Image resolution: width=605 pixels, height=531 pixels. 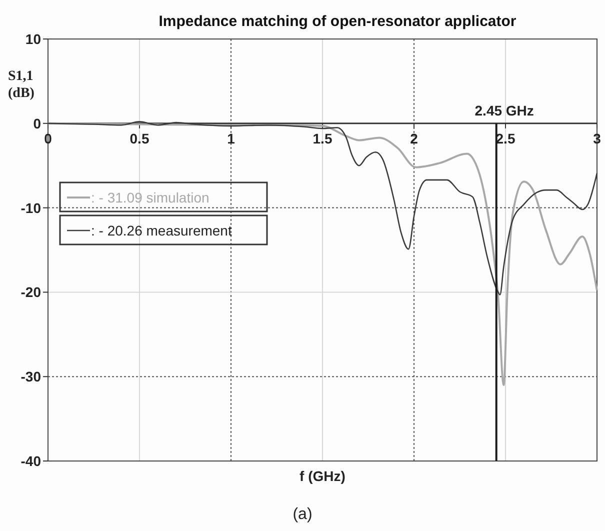 What do you see at coordinates (33, 39) in the screenshot?
I see `y-tick-label: 10` at bounding box center [33, 39].